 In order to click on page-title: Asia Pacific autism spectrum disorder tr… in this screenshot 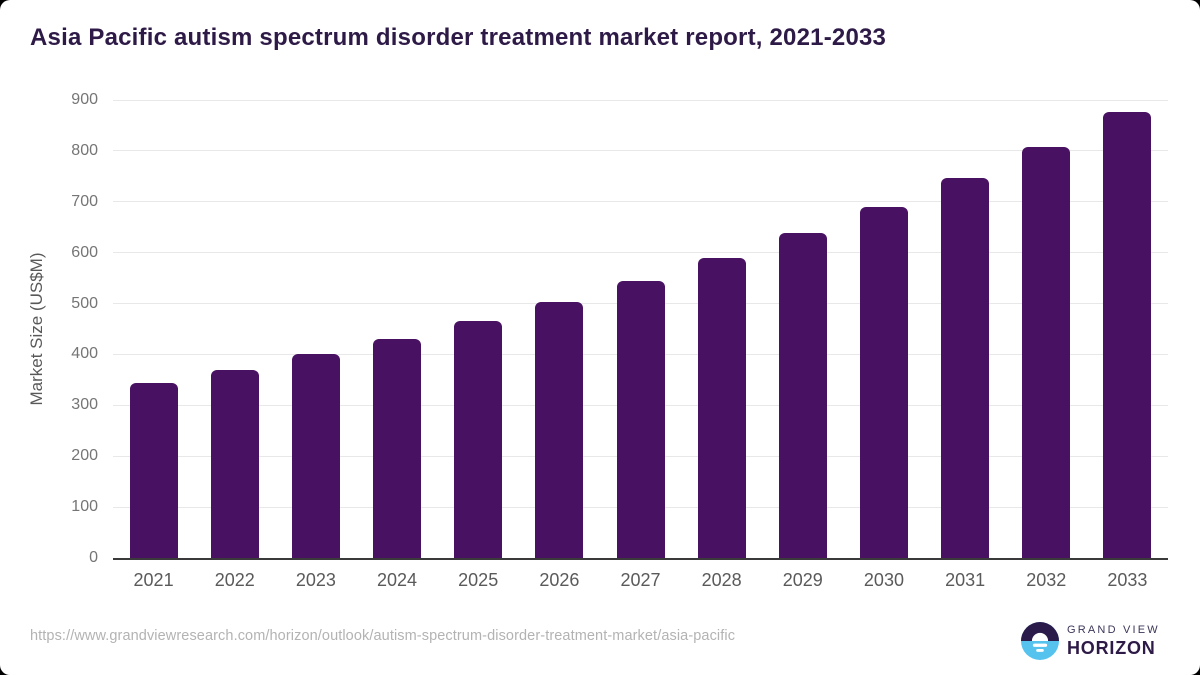, I will do `click(458, 37)`.